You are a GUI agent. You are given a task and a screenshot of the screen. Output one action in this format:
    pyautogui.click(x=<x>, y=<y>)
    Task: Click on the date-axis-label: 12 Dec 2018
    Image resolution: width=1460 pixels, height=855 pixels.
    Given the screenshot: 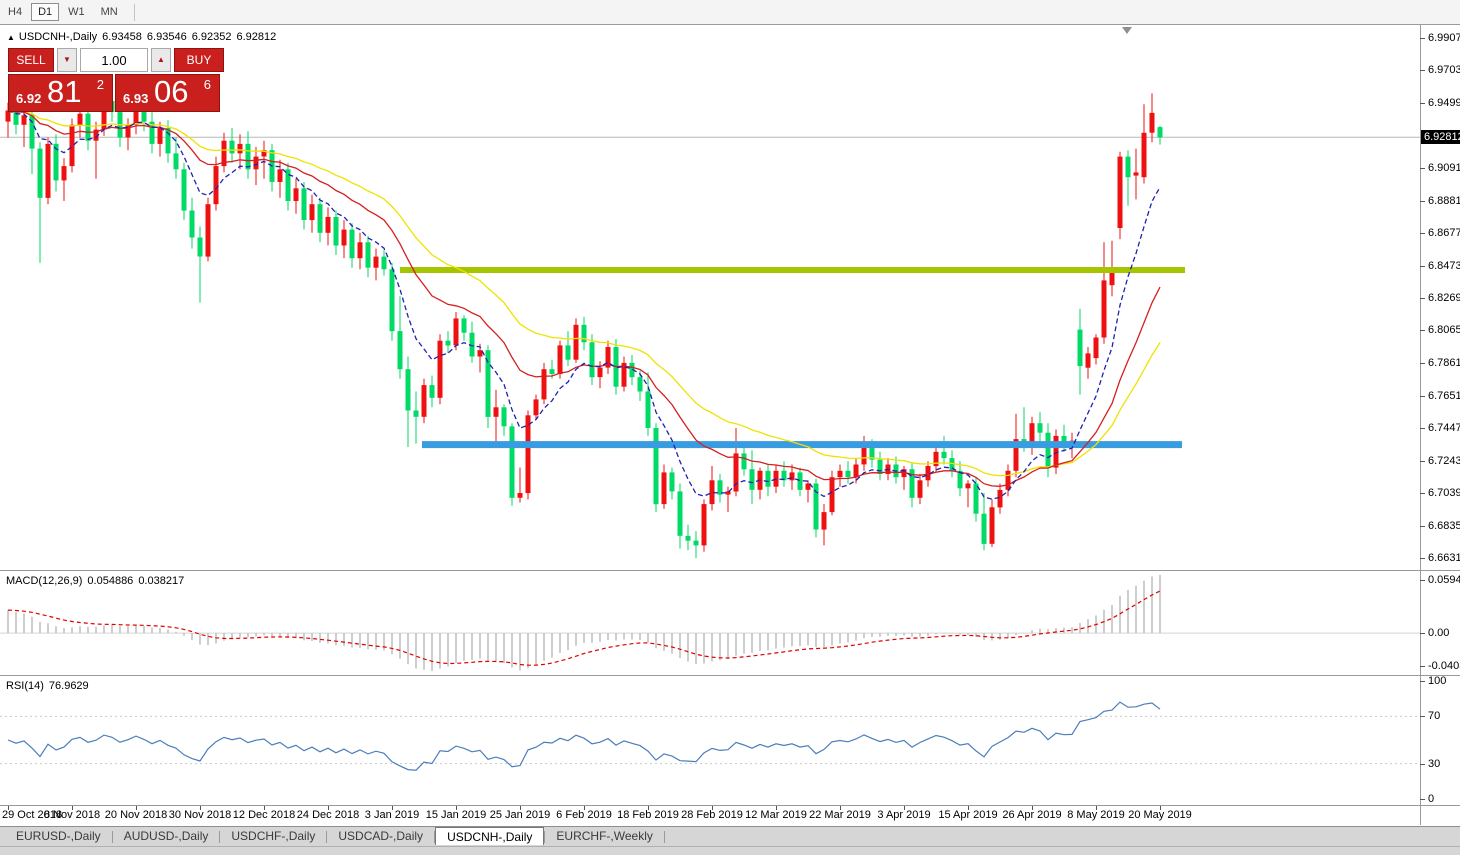 What is the action you would take?
    pyautogui.click(x=264, y=815)
    